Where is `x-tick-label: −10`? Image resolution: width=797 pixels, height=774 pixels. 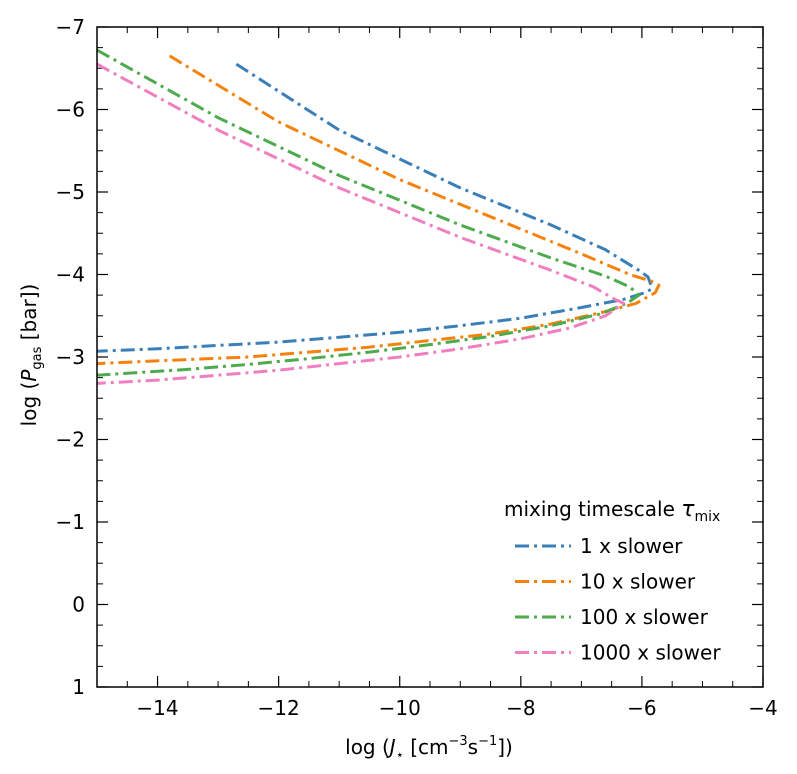 x-tick-label: −10 is located at coordinates (400, 708).